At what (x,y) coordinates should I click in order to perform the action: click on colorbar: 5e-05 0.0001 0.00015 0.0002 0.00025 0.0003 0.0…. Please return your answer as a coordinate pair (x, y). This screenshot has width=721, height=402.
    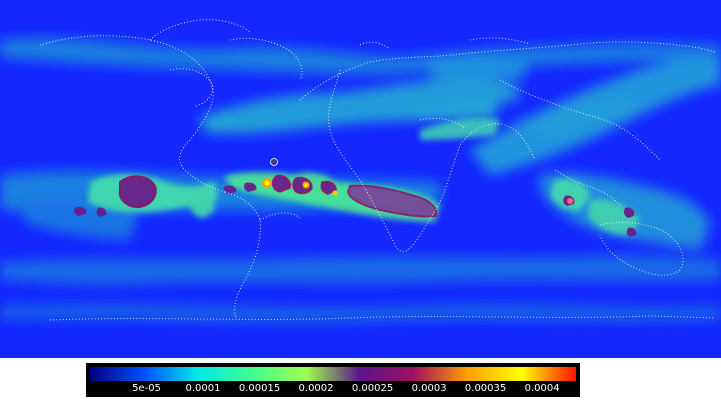
    Looking at the image, I should click on (333, 380).